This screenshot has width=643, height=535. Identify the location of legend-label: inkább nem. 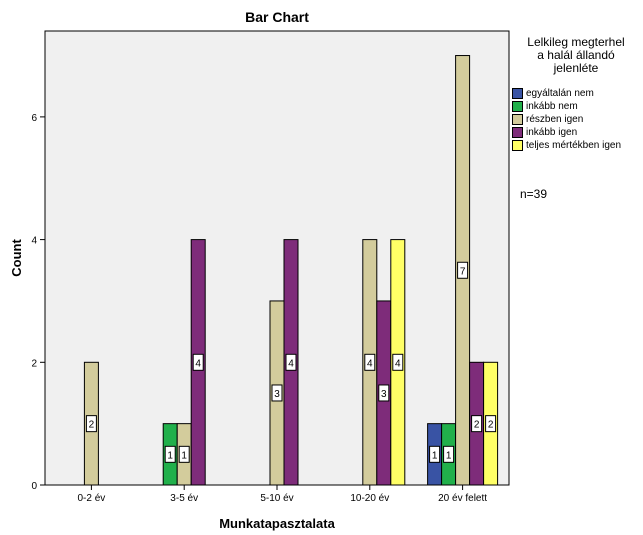
(552, 106).